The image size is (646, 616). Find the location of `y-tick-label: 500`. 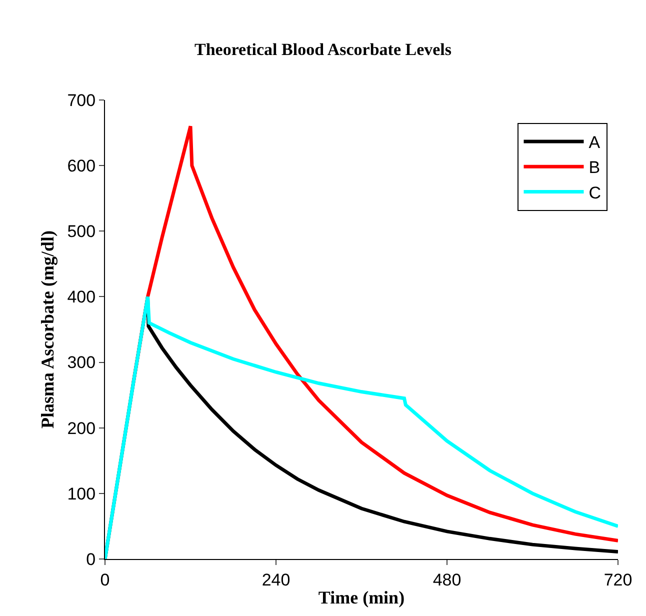

y-tick-label: 500 is located at coordinates (81, 232).